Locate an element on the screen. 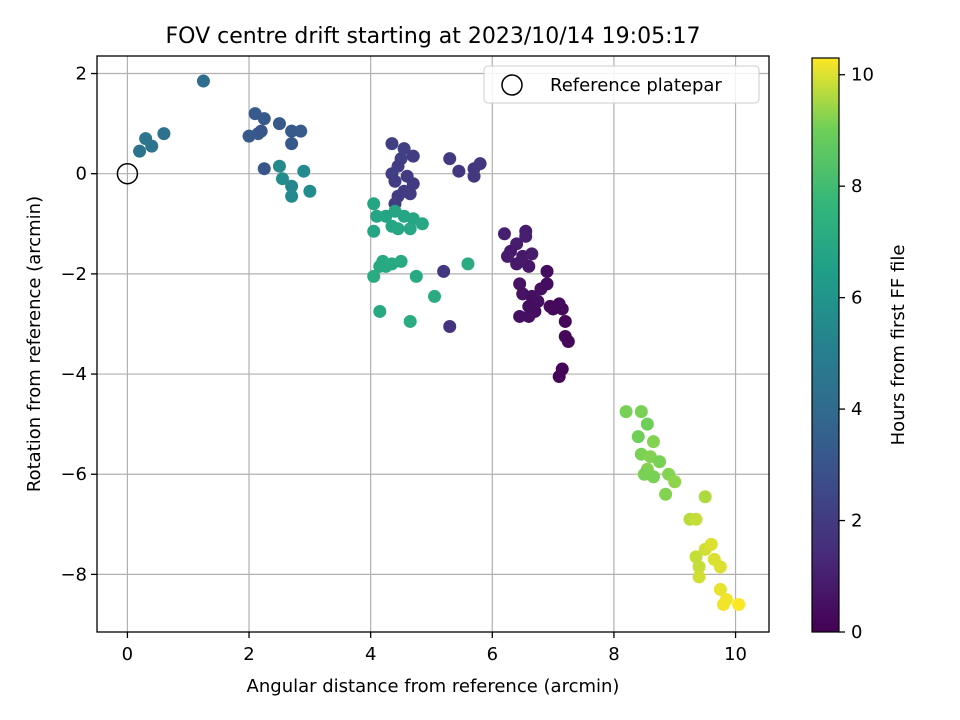  colorbar-frame is located at coordinates (825, 345).